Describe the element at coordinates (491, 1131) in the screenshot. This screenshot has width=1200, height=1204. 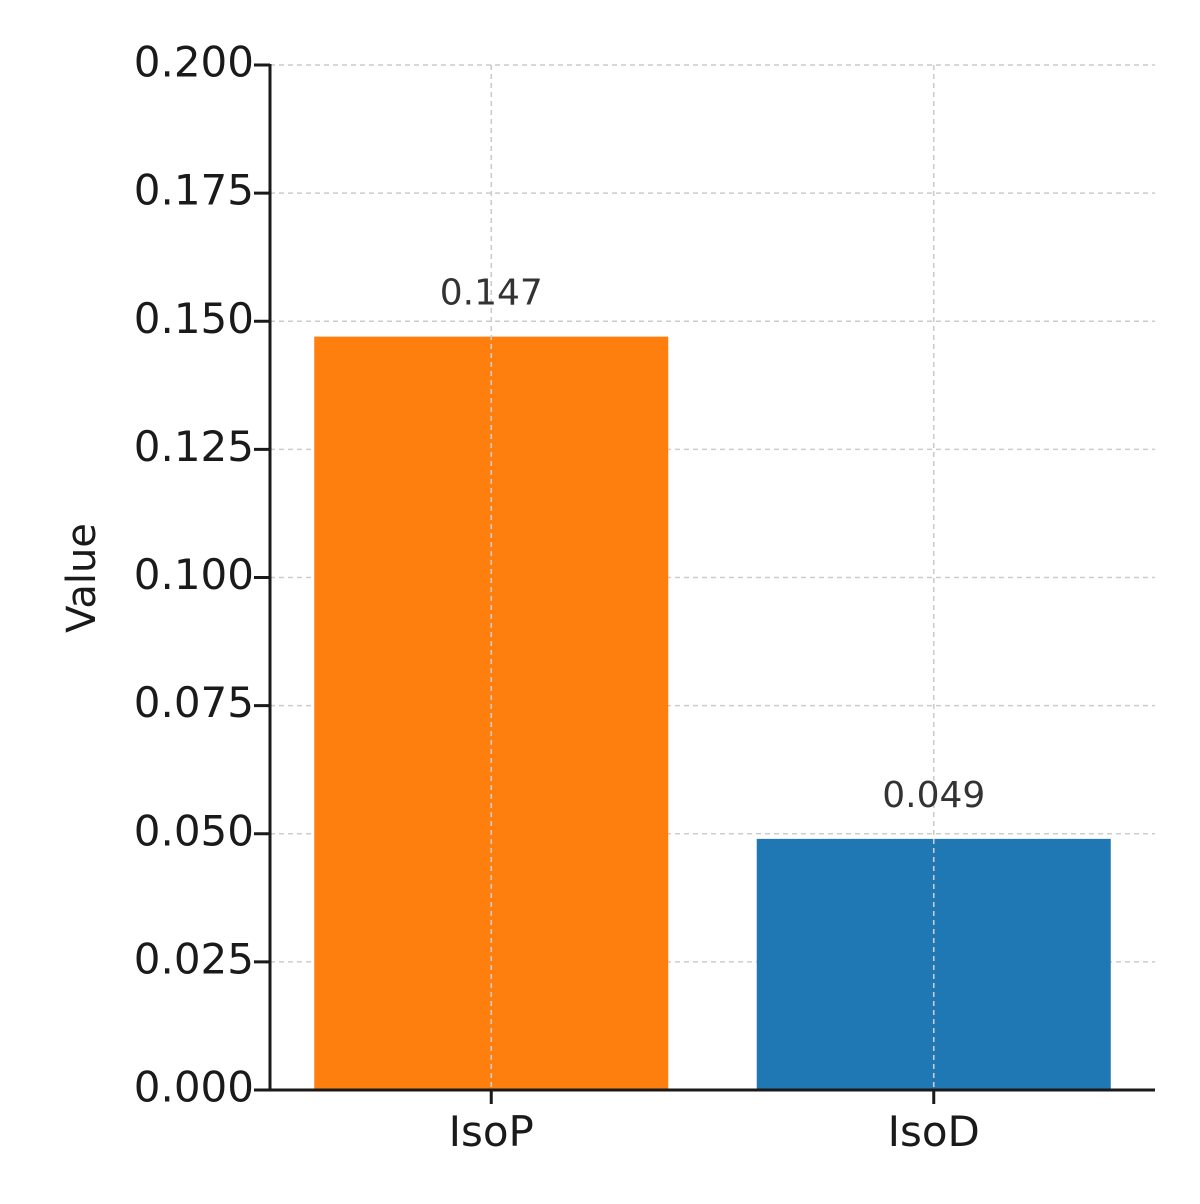
I see `x-tick-label: IsoP` at that location.